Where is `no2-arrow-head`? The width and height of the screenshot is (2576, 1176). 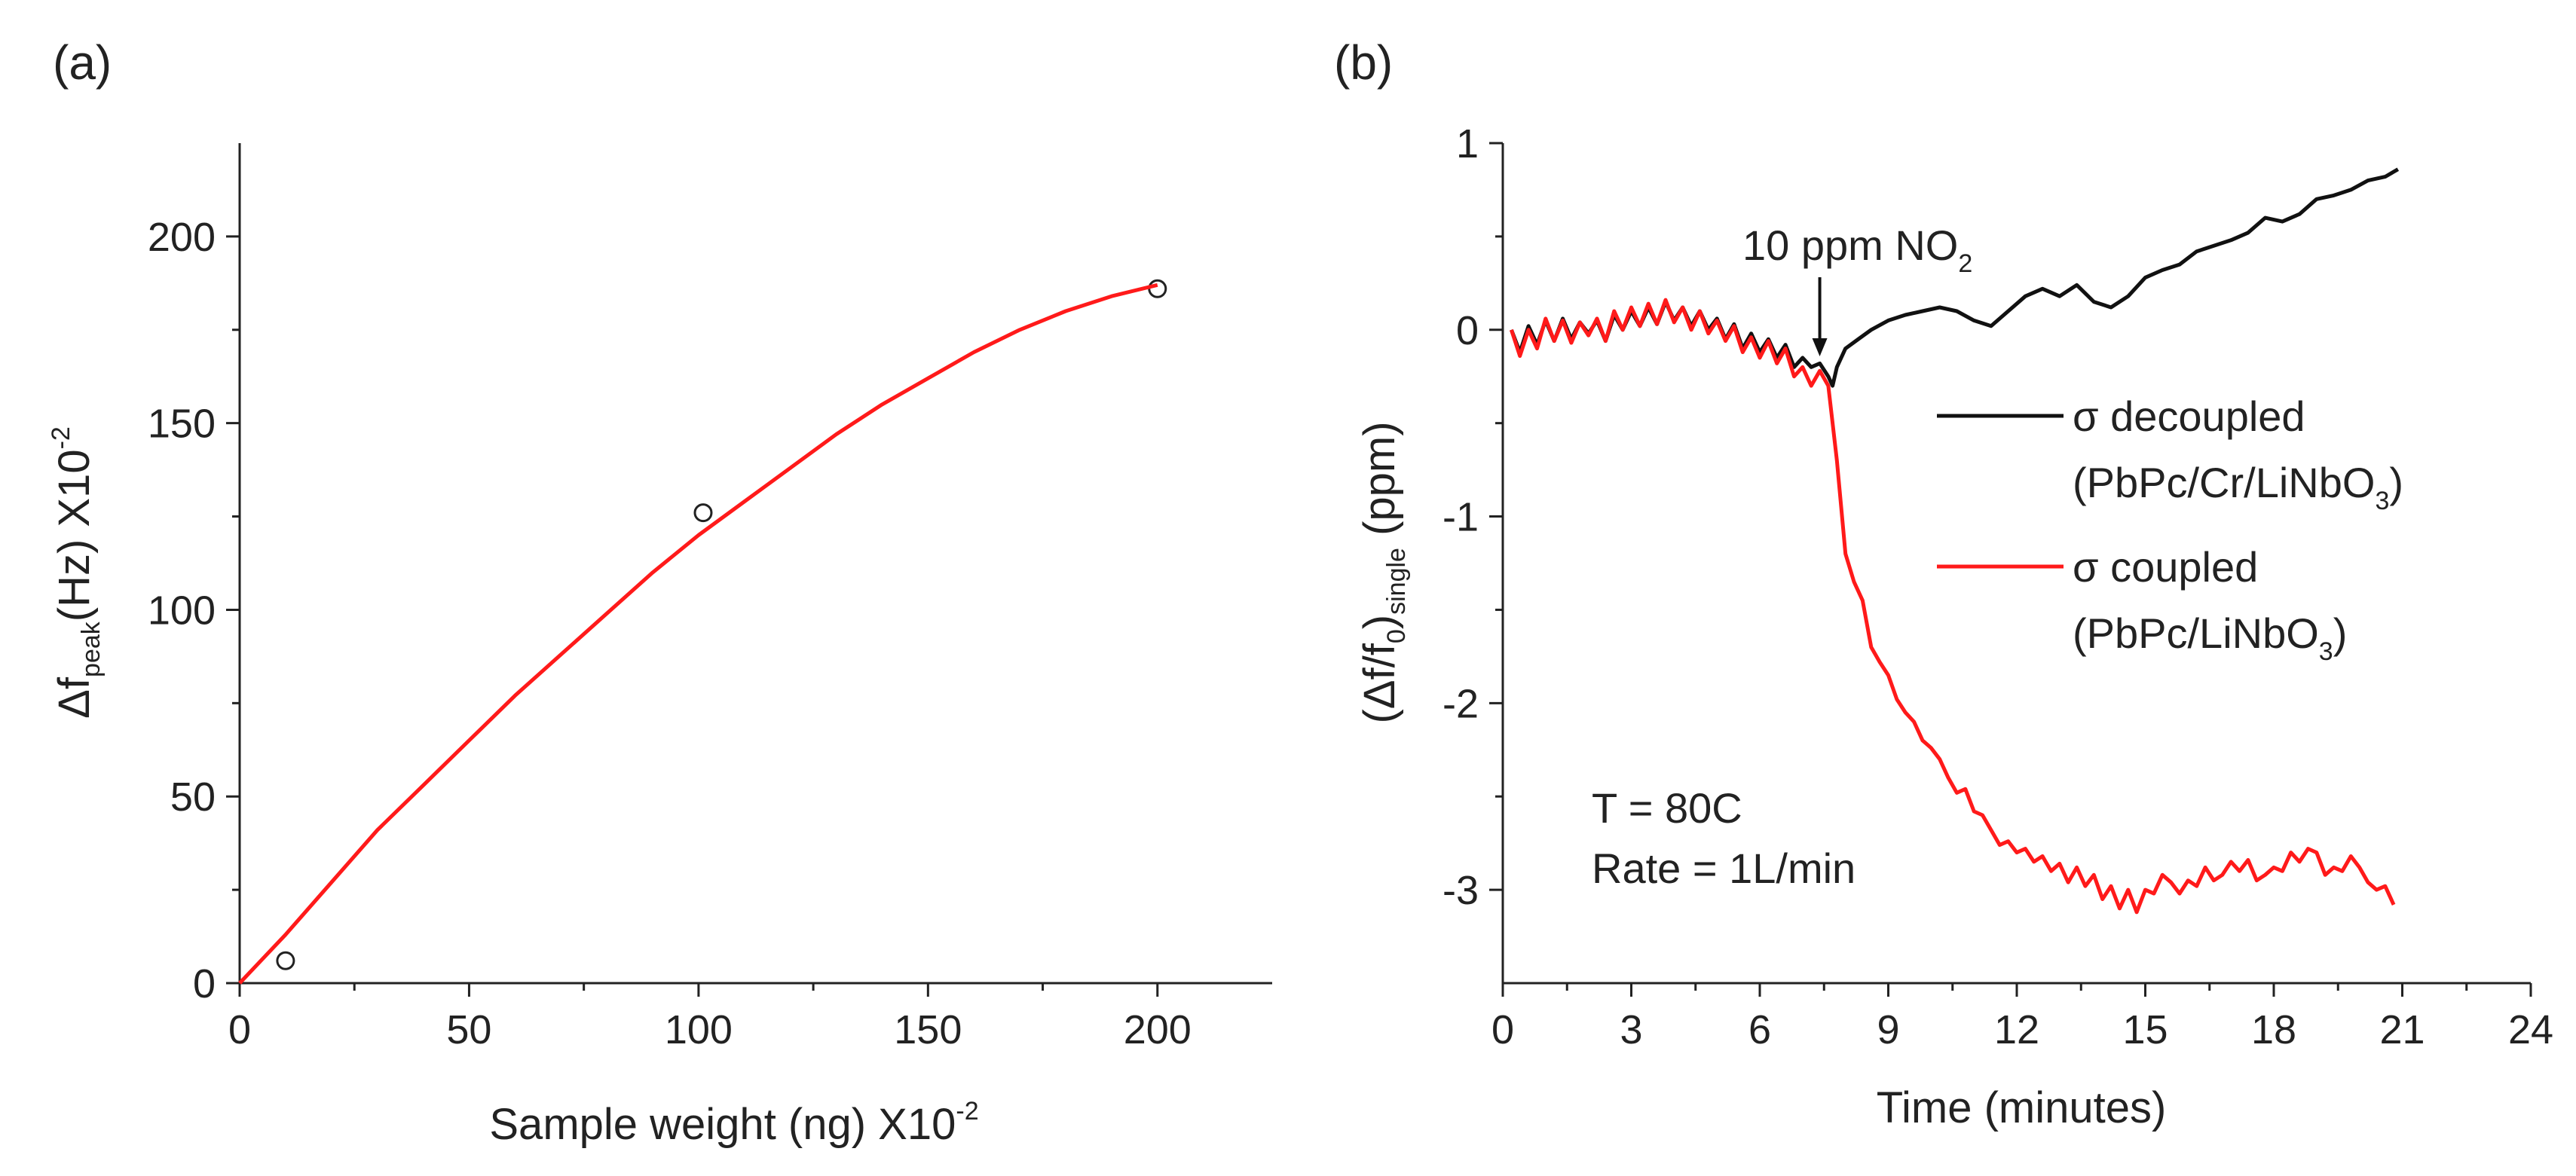 no2-arrow-head is located at coordinates (1820, 347).